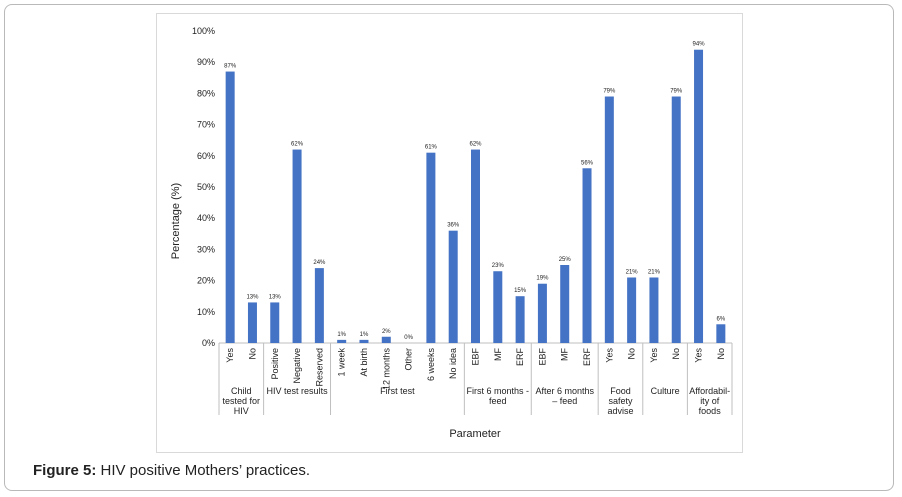  Describe the element at coordinates (721, 319) in the screenshot. I see `data-label: 6%` at that location.